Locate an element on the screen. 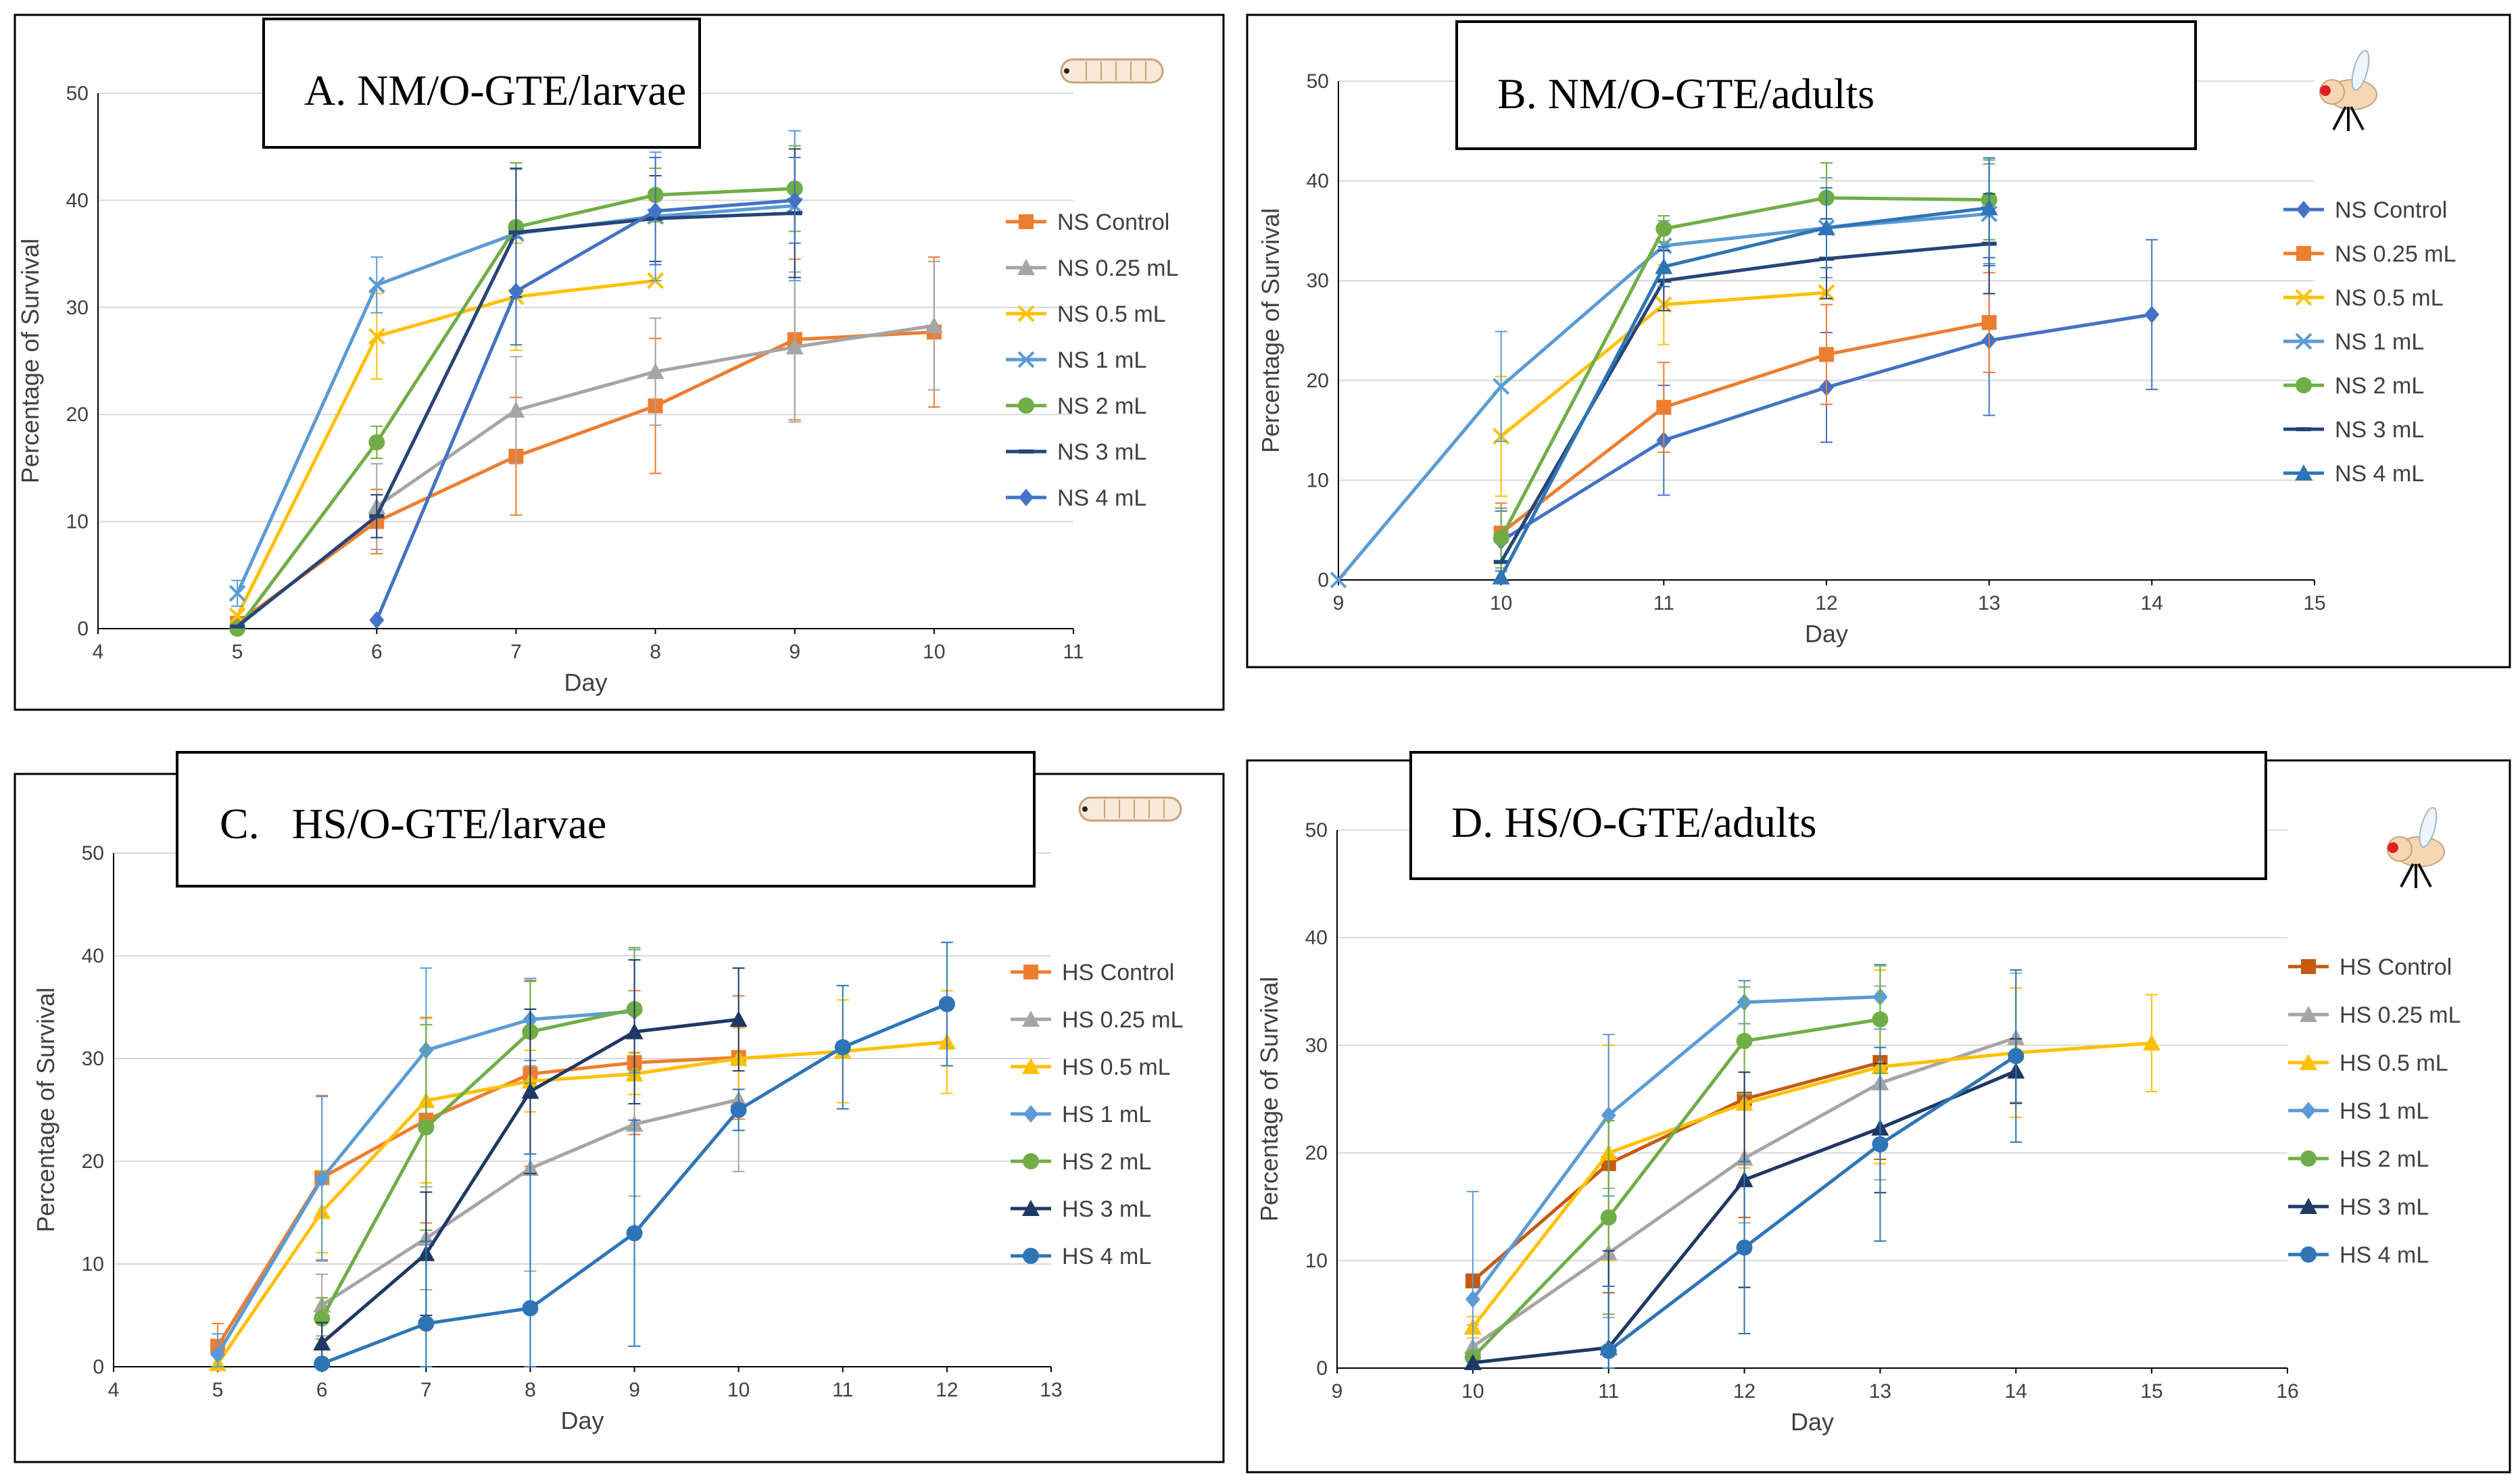  chart-title: D. HS/O-GTE/adults is located at coordinates (1634, 822).